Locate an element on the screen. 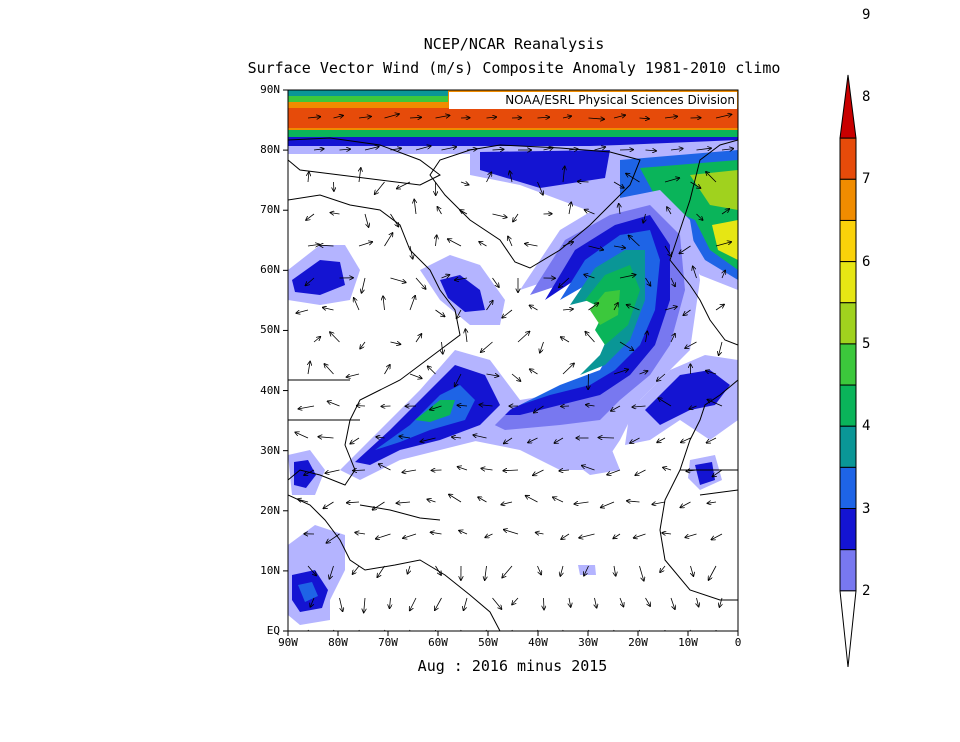 This screenshot has height=742, width=960. colorbar-label: 4 is located at coordinates (866, 426).